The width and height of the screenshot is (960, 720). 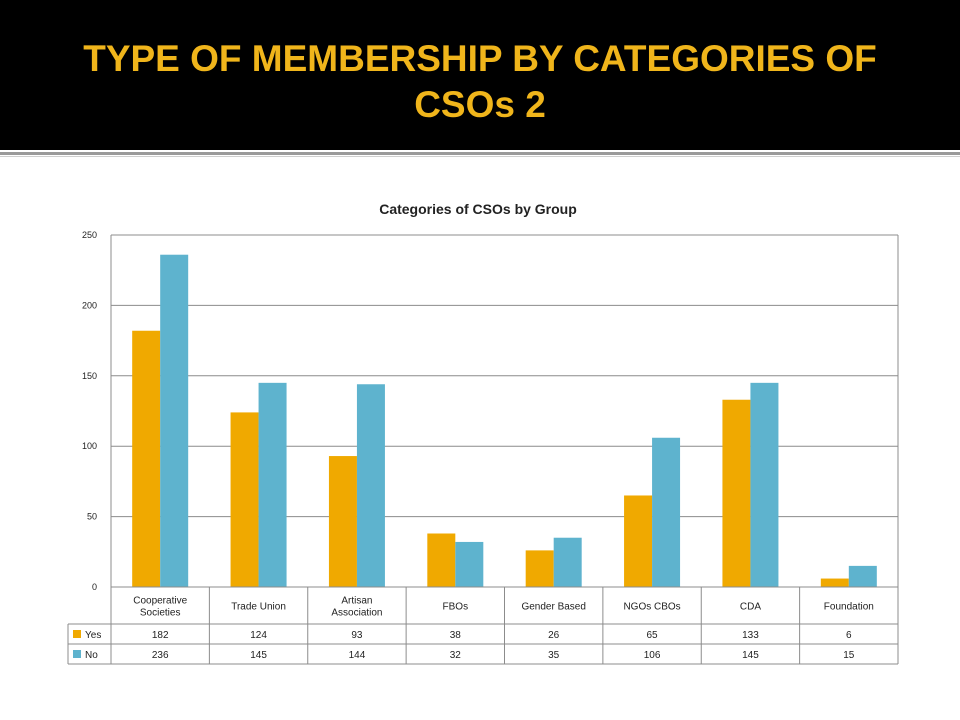 I want to click on category-label: NGOs CBOs, so click(x=651, y=607).